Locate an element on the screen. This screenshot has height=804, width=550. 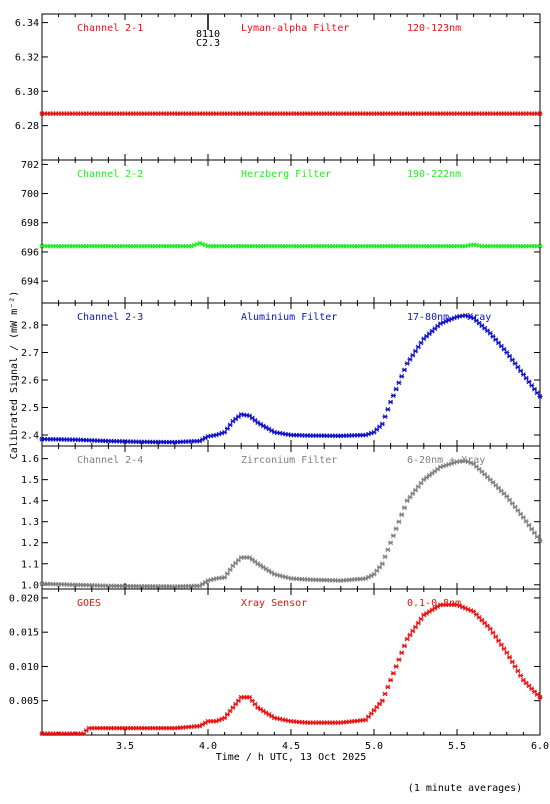
panel-band-label: 0.1-0.8nm is located at coordinates (434, 603).